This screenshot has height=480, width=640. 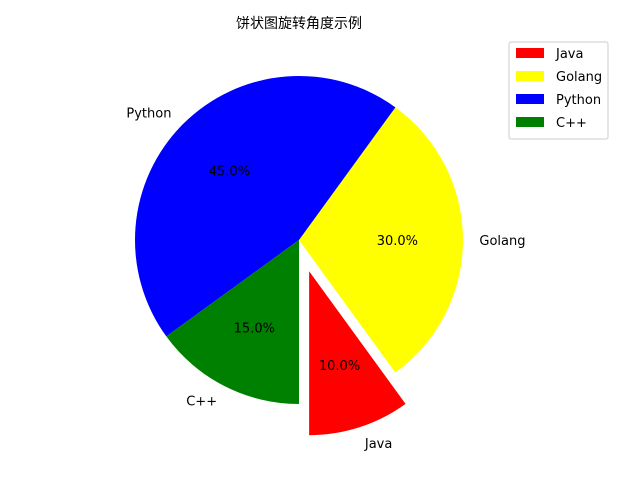 What do you see at coordinates (502, 241) in the screenshot?
I see `category-label: Golang` at bounding box center [502, 241].